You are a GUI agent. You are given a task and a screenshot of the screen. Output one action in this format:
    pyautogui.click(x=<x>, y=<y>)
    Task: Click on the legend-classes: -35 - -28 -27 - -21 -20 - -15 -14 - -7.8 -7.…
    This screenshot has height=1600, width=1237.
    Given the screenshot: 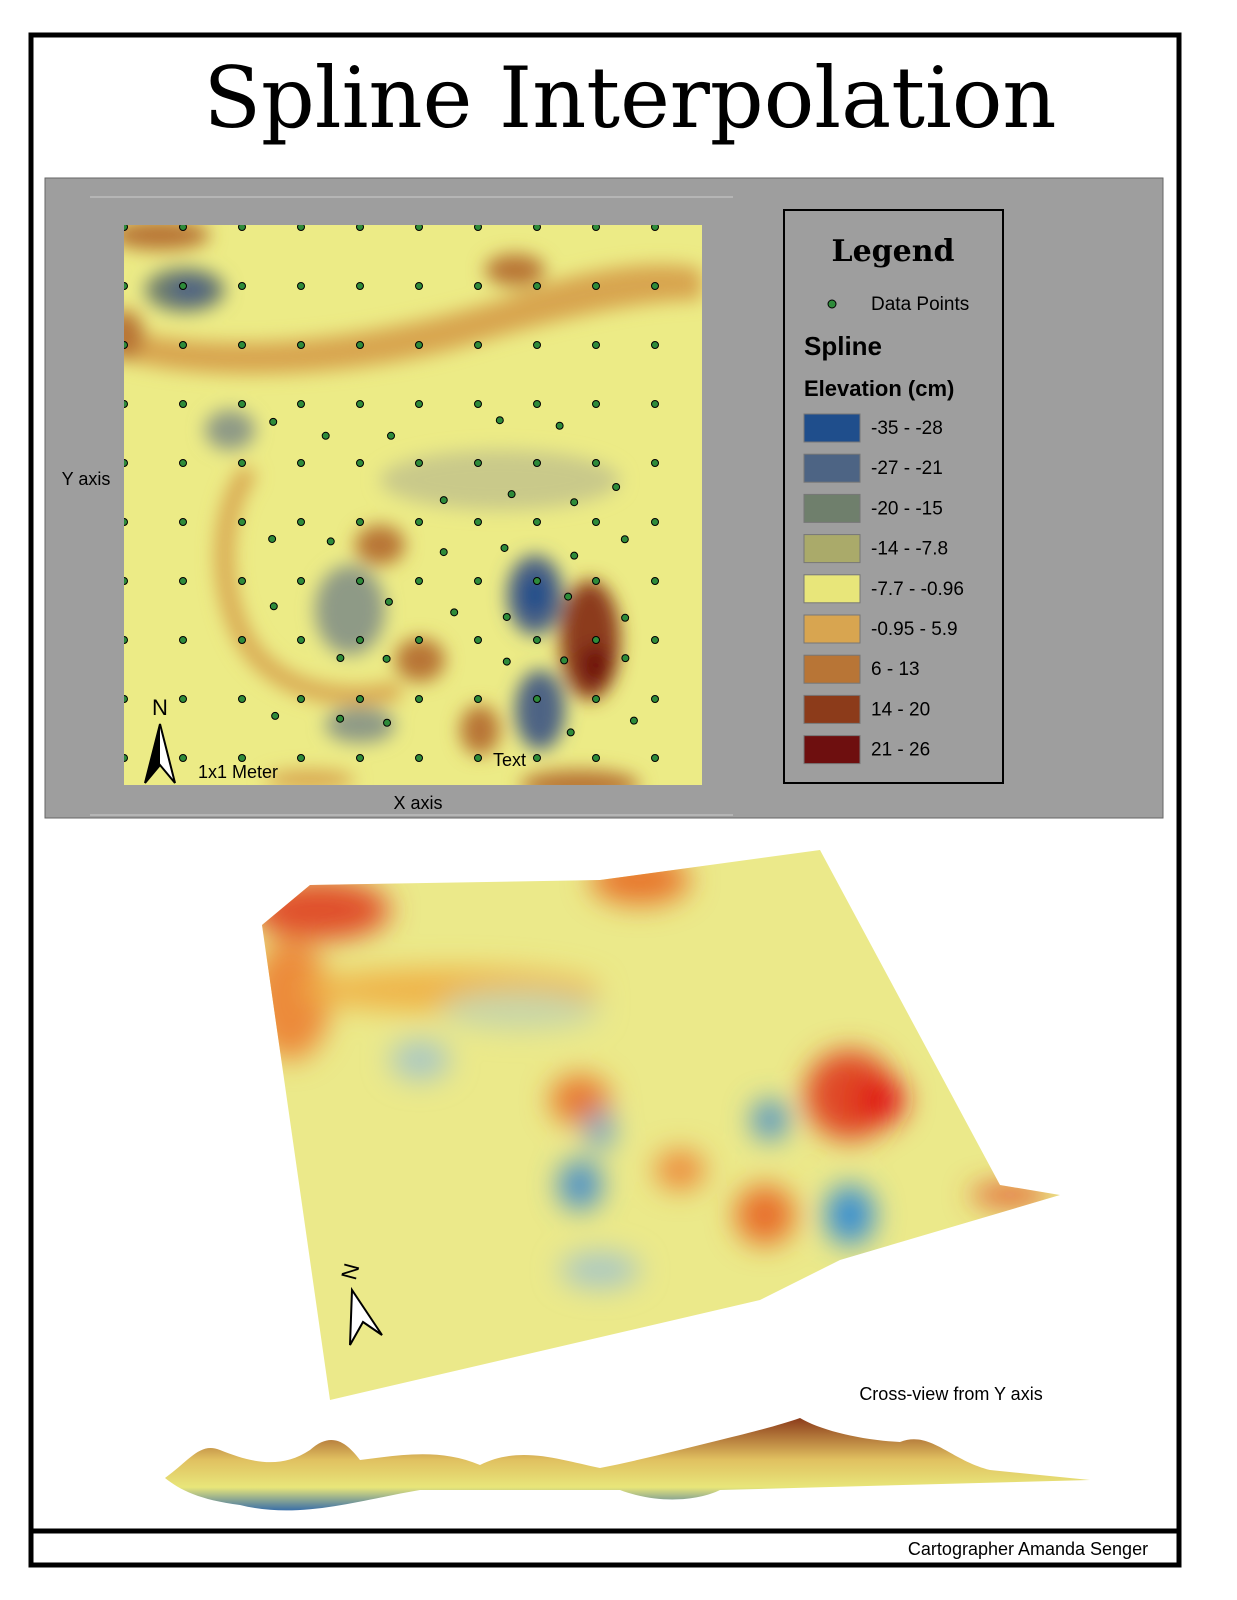 What is the action you would take?
    pyautogui.click(x=883, y=589)
    